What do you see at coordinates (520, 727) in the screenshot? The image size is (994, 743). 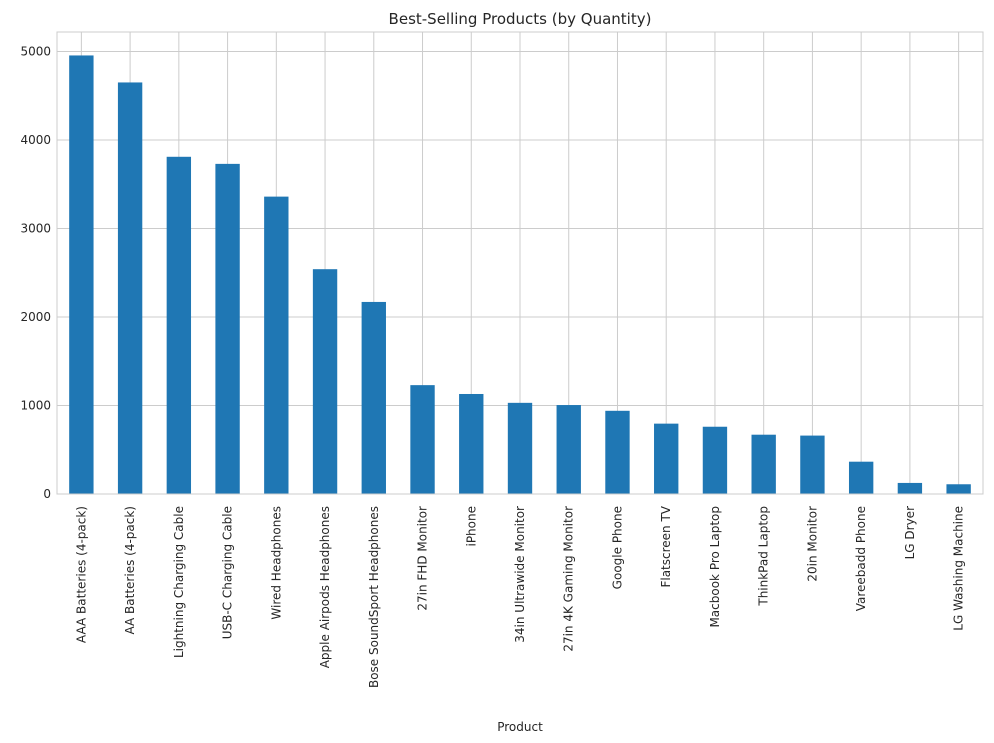 I see `x-axis-label: Product` at bounding box center [520, 727].